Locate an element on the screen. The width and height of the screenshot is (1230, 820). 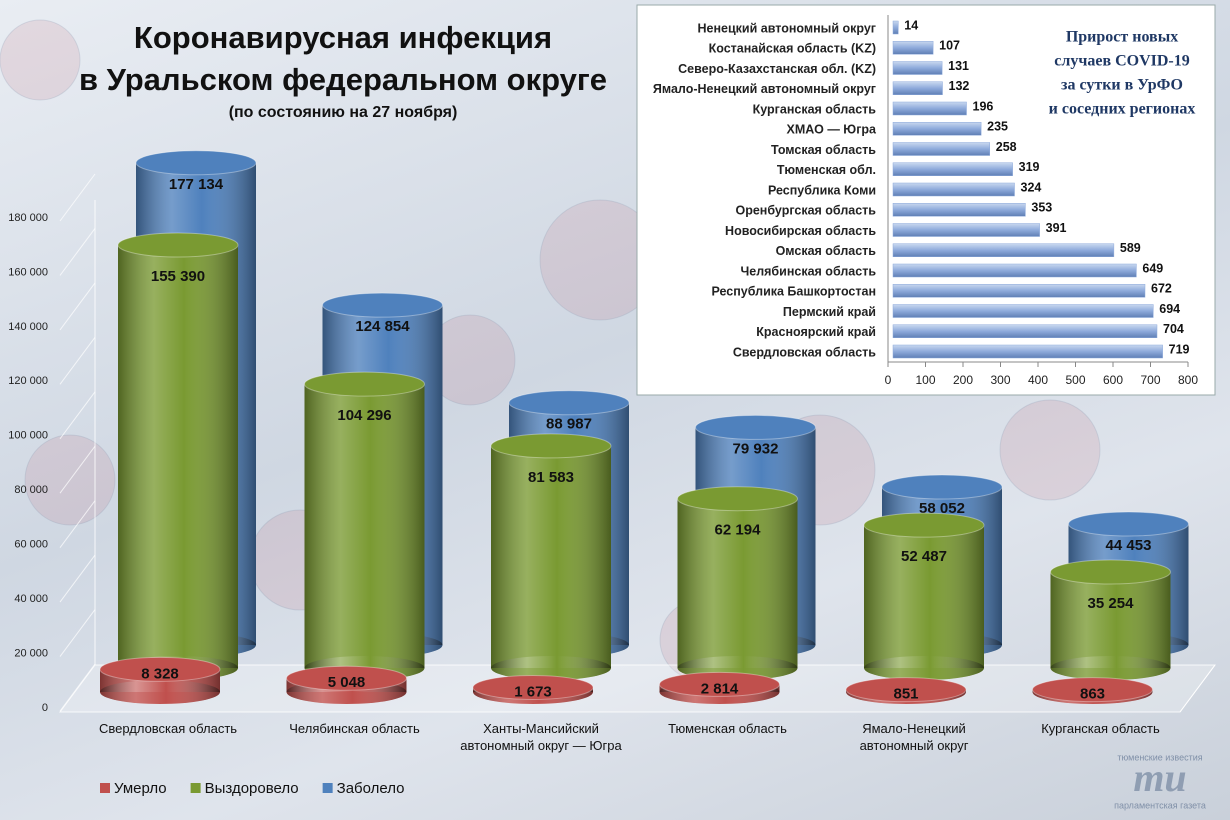
y-tick-label: Курганская область is located at coordinates (815, 109).